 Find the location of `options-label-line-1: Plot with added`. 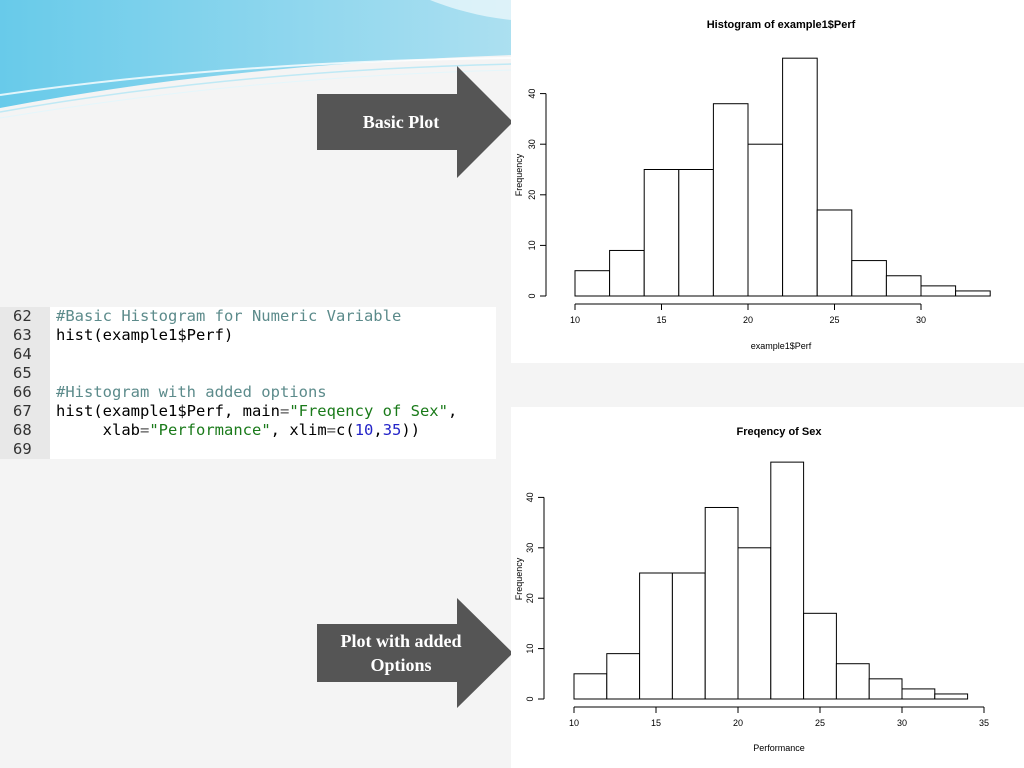

options-label-line-1: Plot with added is located at coordinates (401, 641).